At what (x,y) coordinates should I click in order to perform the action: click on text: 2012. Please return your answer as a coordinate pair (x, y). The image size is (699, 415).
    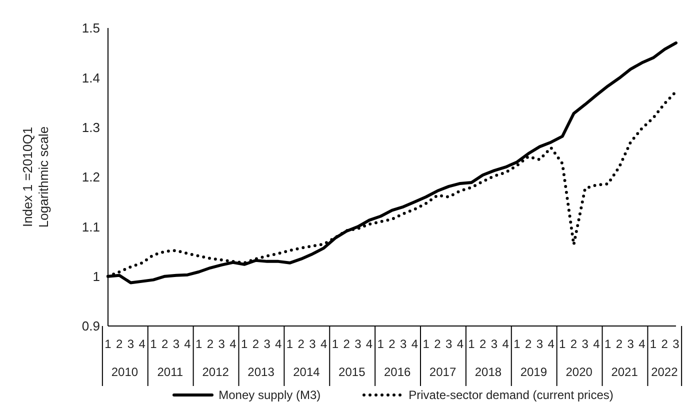
    Looking at the image, I should click on (216, 372).